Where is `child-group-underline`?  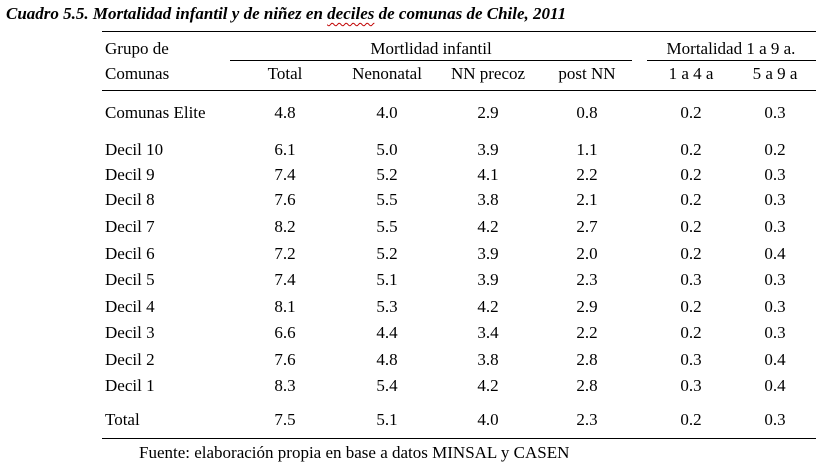 child-group-underline is located at coordinates (731, 60).